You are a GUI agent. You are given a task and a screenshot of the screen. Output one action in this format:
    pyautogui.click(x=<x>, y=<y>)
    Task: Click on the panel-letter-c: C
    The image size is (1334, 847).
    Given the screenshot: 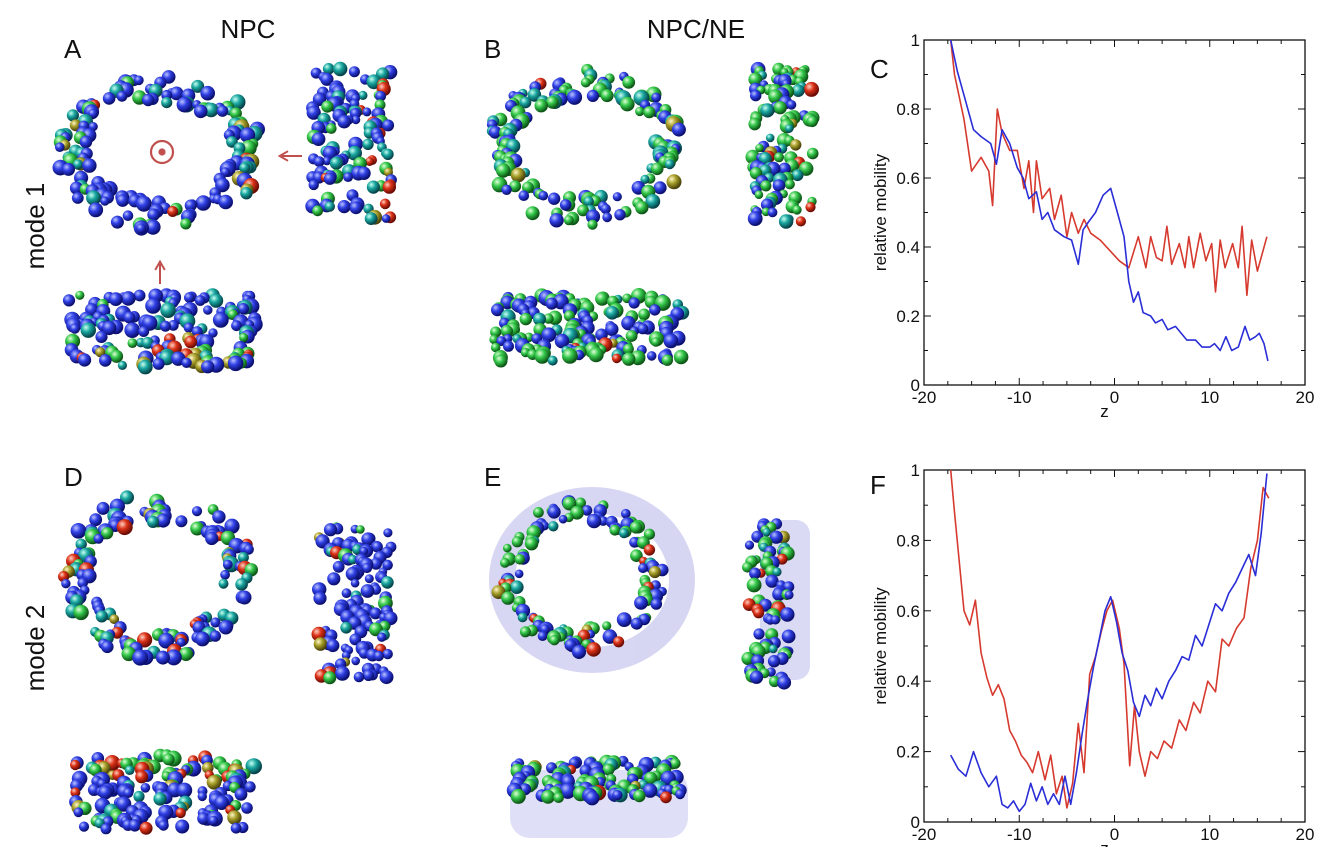 What is the action you would take?
    pyautogui.click(x=879, y=69)
    